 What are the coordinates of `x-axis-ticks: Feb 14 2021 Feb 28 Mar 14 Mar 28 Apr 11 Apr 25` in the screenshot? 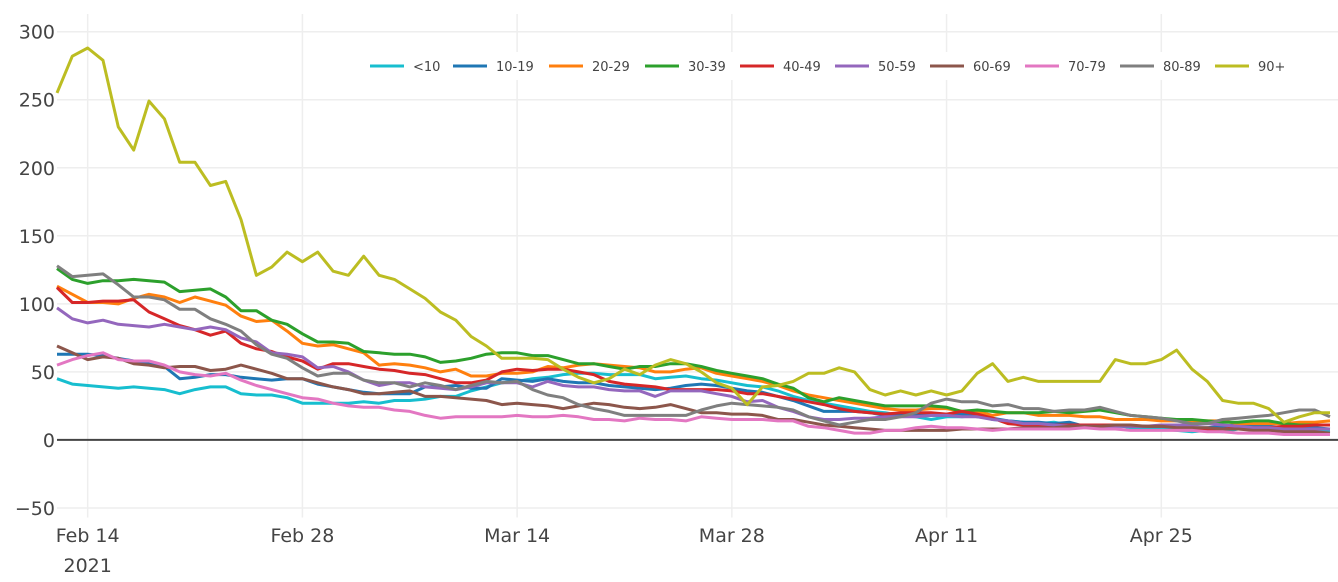 It's located at (624, 551).